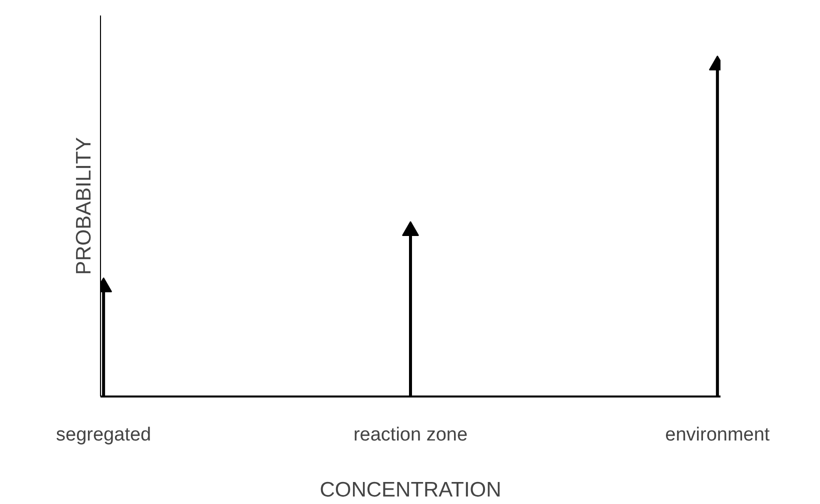  I want to click on x-axis-title: CONCENTRATION, so click(411, 490).